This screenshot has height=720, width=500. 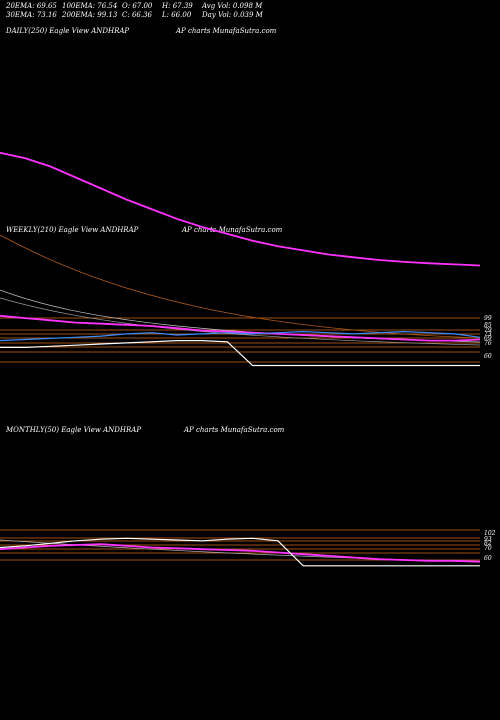 What do you see at coordinates (488, 338) in the screenshot?
I see `weekly-price-label: 69` at bounding box center [488, 338].